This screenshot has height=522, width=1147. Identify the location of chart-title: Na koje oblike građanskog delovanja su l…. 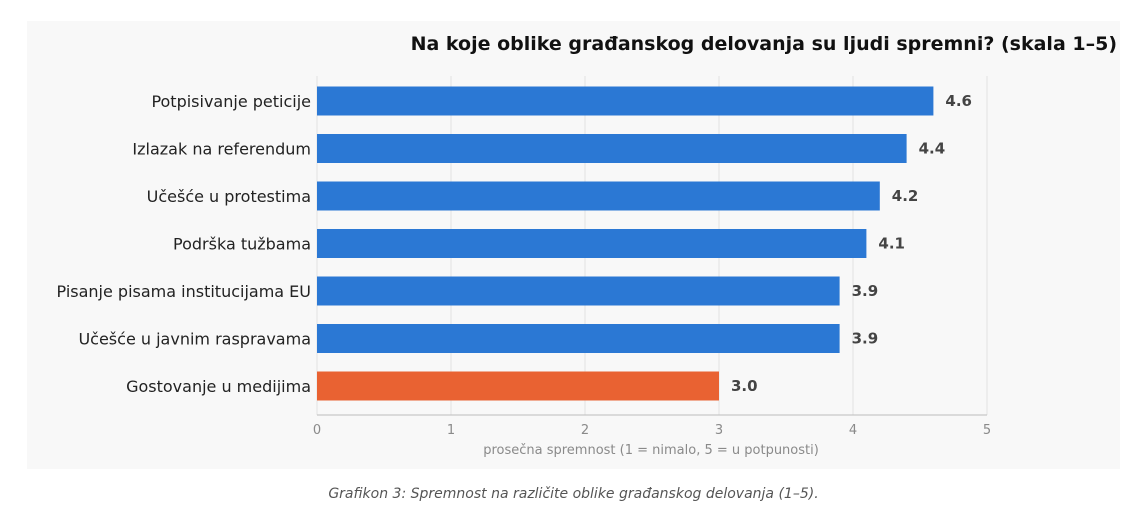
(764, 44).